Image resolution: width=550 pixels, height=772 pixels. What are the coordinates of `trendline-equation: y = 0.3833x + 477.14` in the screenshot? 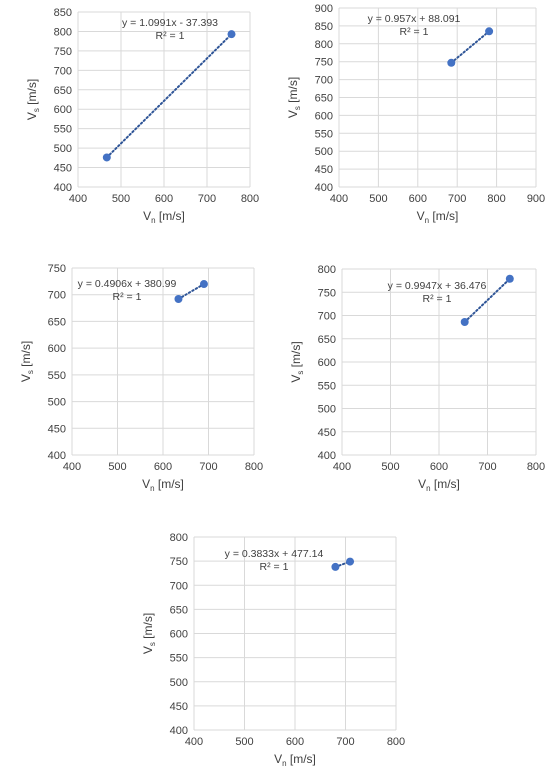 It's located at (274, 554).